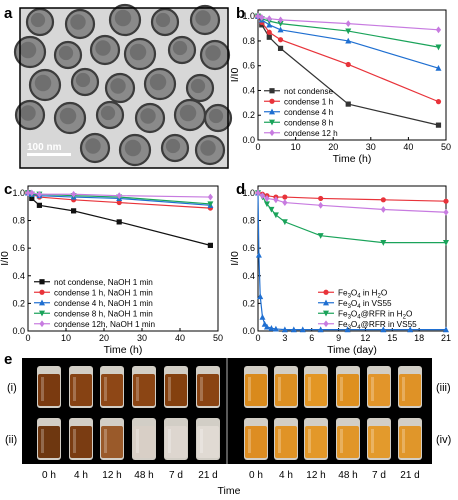 The width and height of the screenshot is (458, 500). I want to click on y-tick-label: 1.0, so click(248, 193).